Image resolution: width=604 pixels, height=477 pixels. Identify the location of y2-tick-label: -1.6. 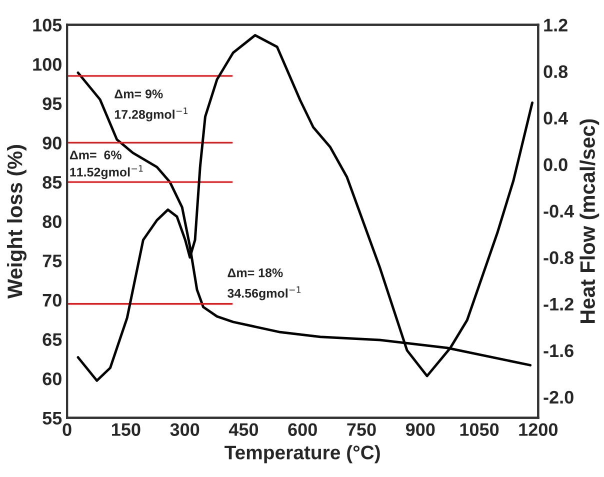
(559, 351).